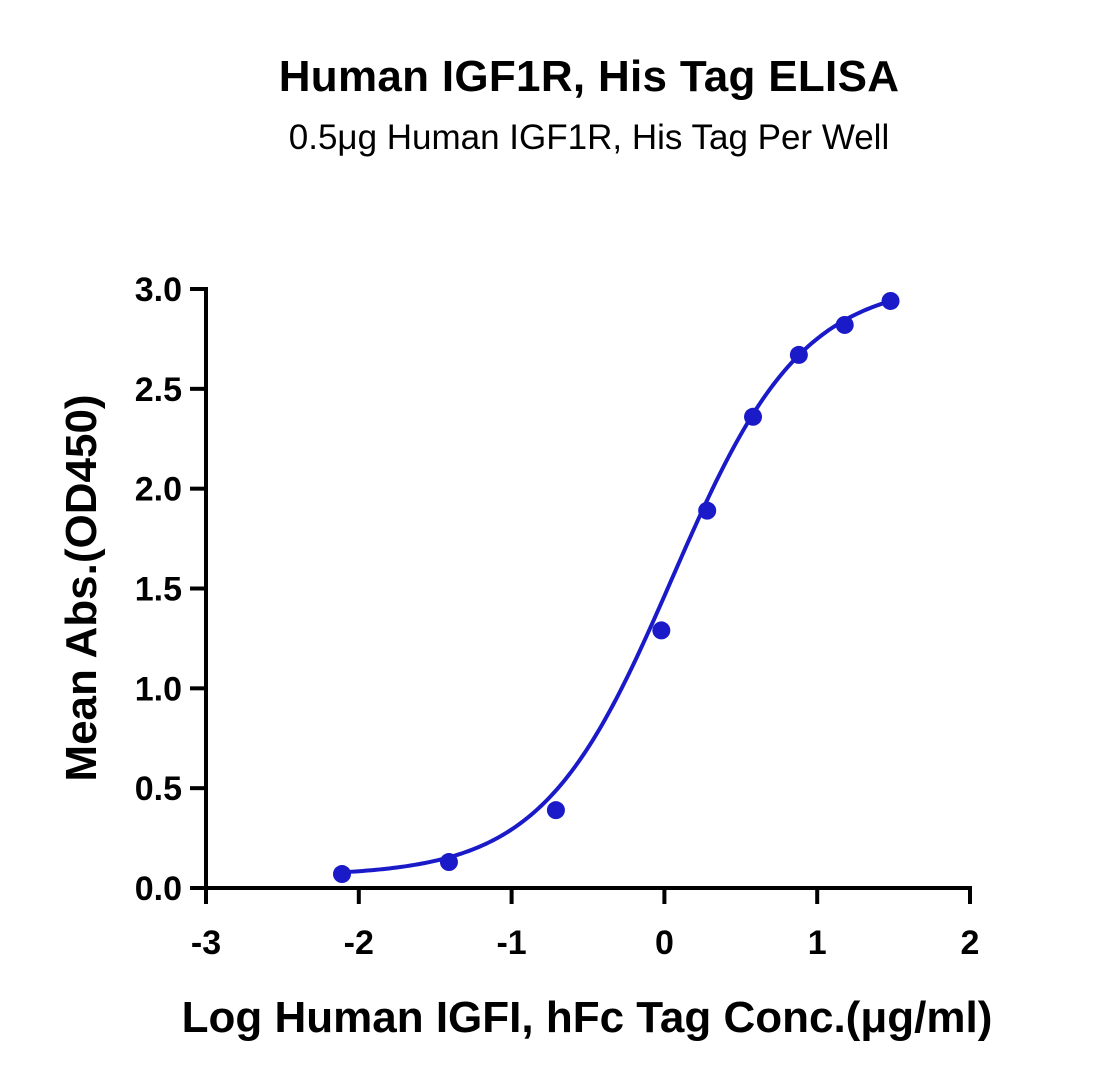 The image size is (1102, 1087). Describe the element at coordinates (585, 924) in the screenshot. I see `x-axis: -3 -2 -1 0 1 2` at that location.